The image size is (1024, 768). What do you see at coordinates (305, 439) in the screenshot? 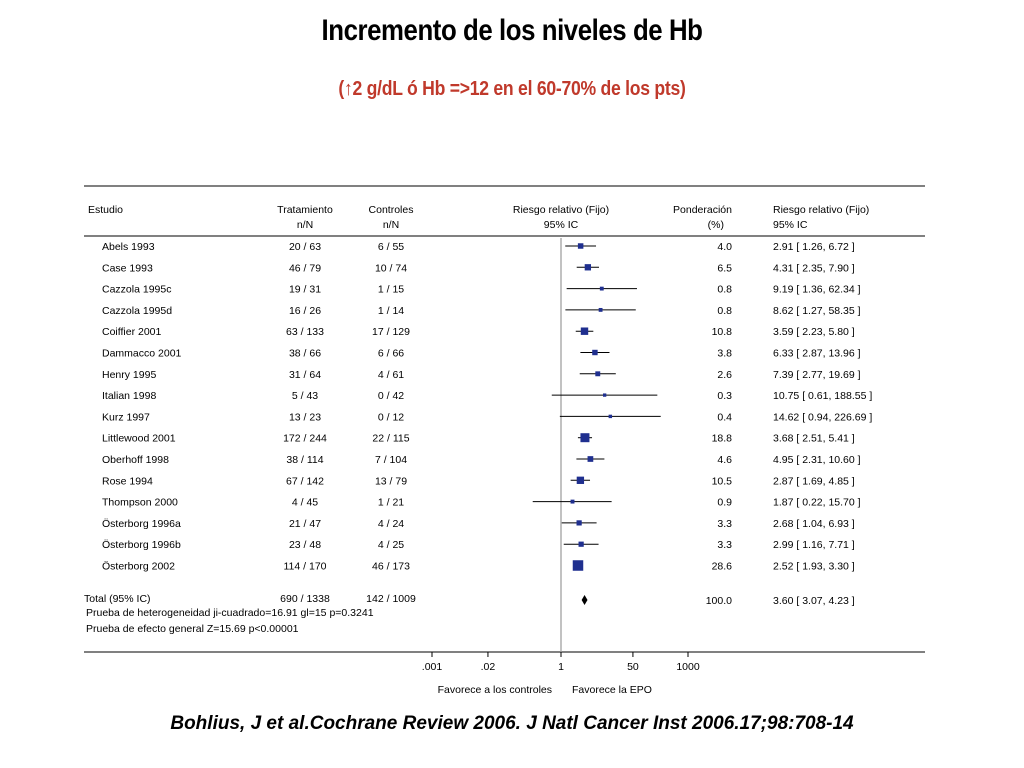
I see `study-treatment: 172 / 244` at bounding box center [305, 439].